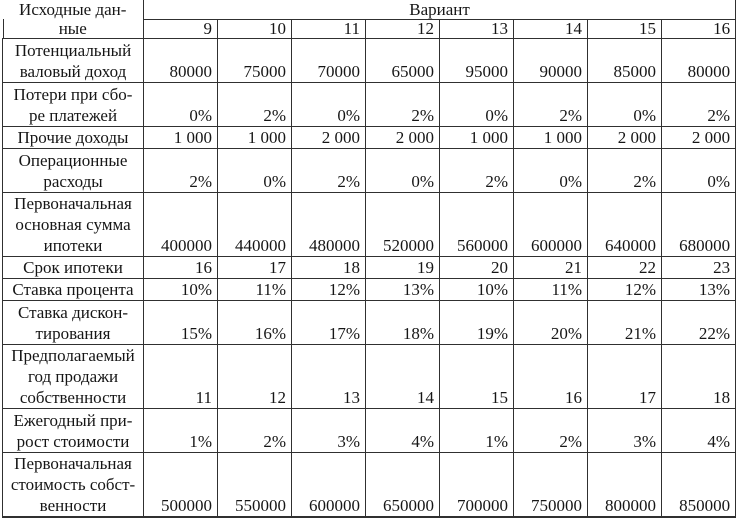 Image resolution: width=738 pixels, height=527 pixels. I want to click on data-cell: 700000, so click(476, 485).